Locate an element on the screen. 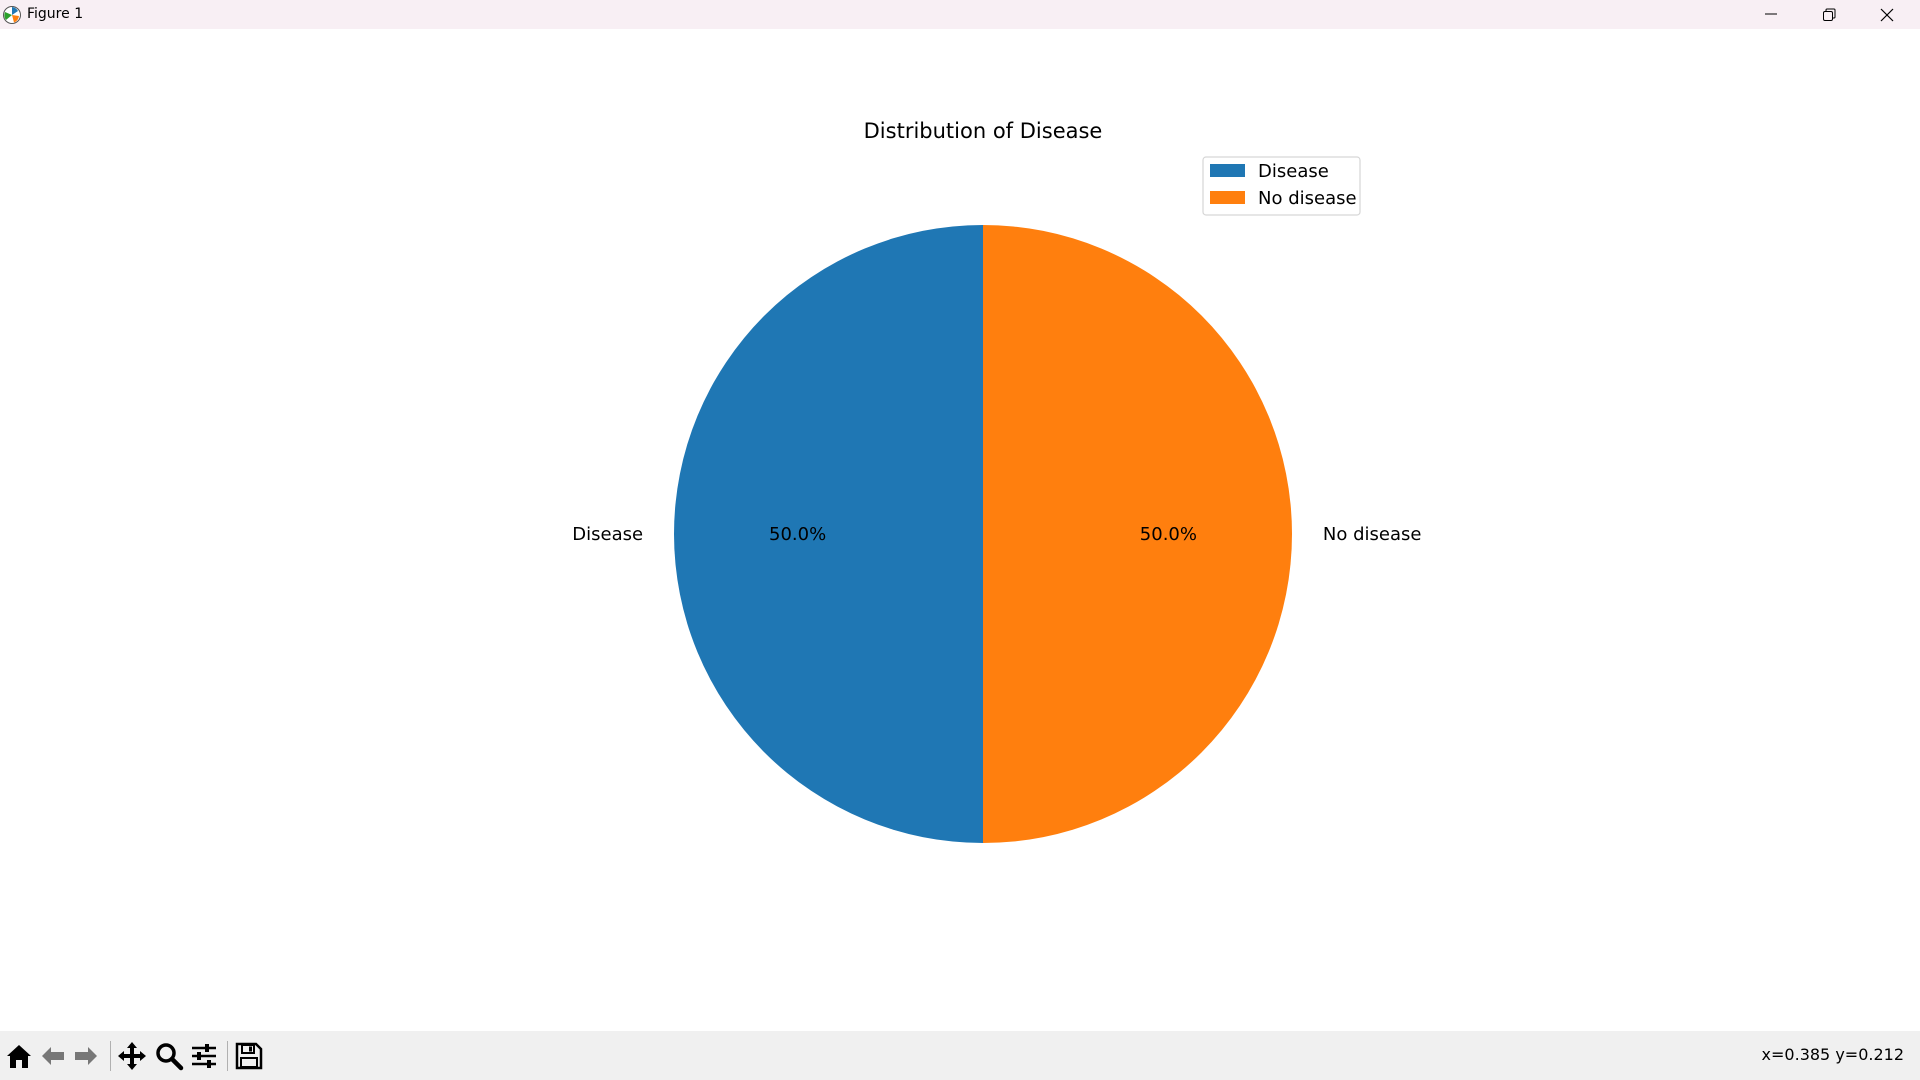  legend-swatch-no-disease is located at coordinates (1227, 197).